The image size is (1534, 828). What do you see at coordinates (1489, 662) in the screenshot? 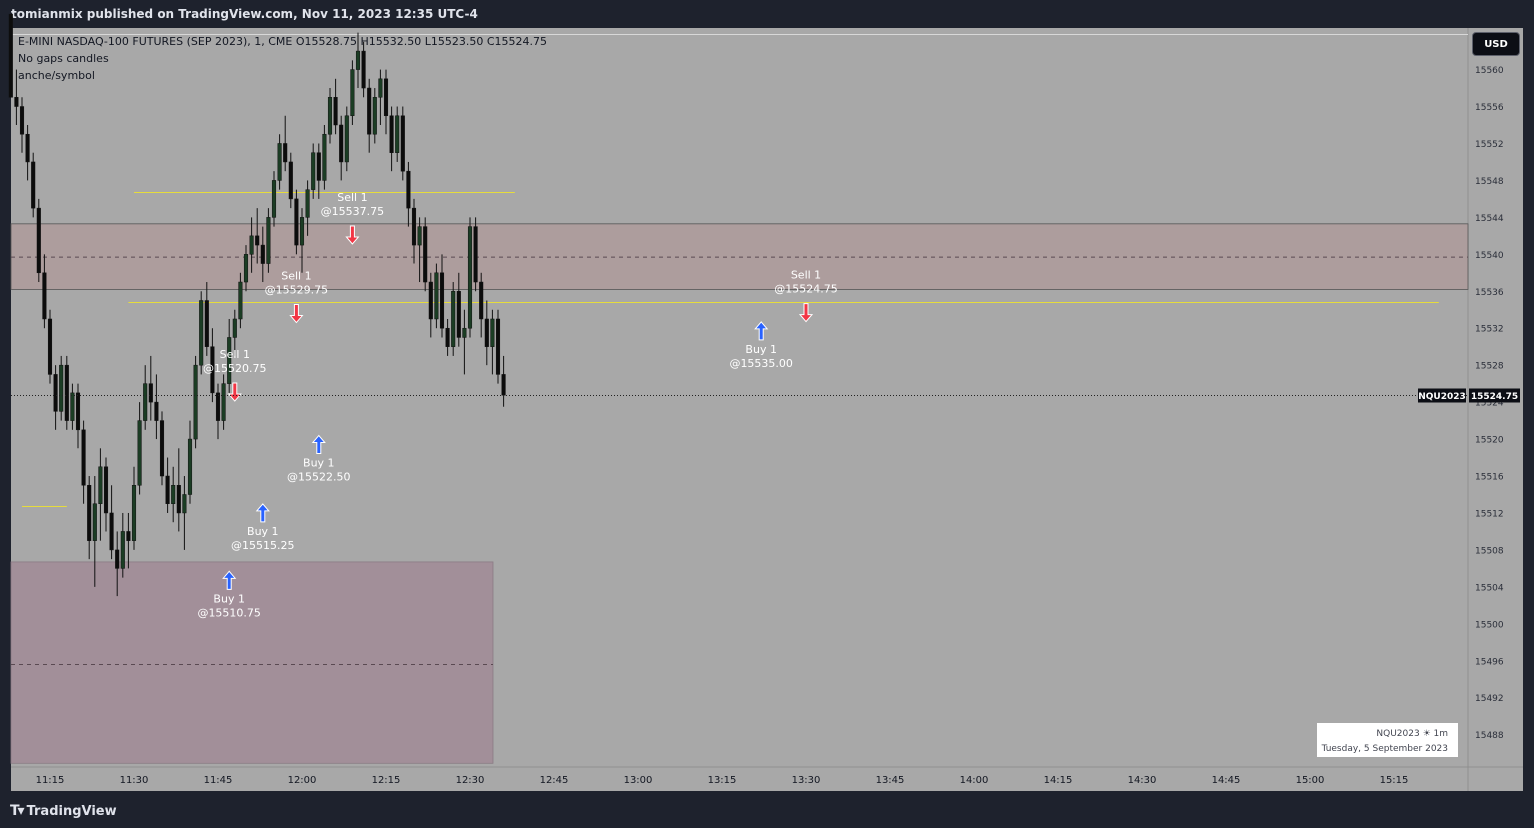
I see `price-tick-label: 15496` at bounding box center [1489, 662].